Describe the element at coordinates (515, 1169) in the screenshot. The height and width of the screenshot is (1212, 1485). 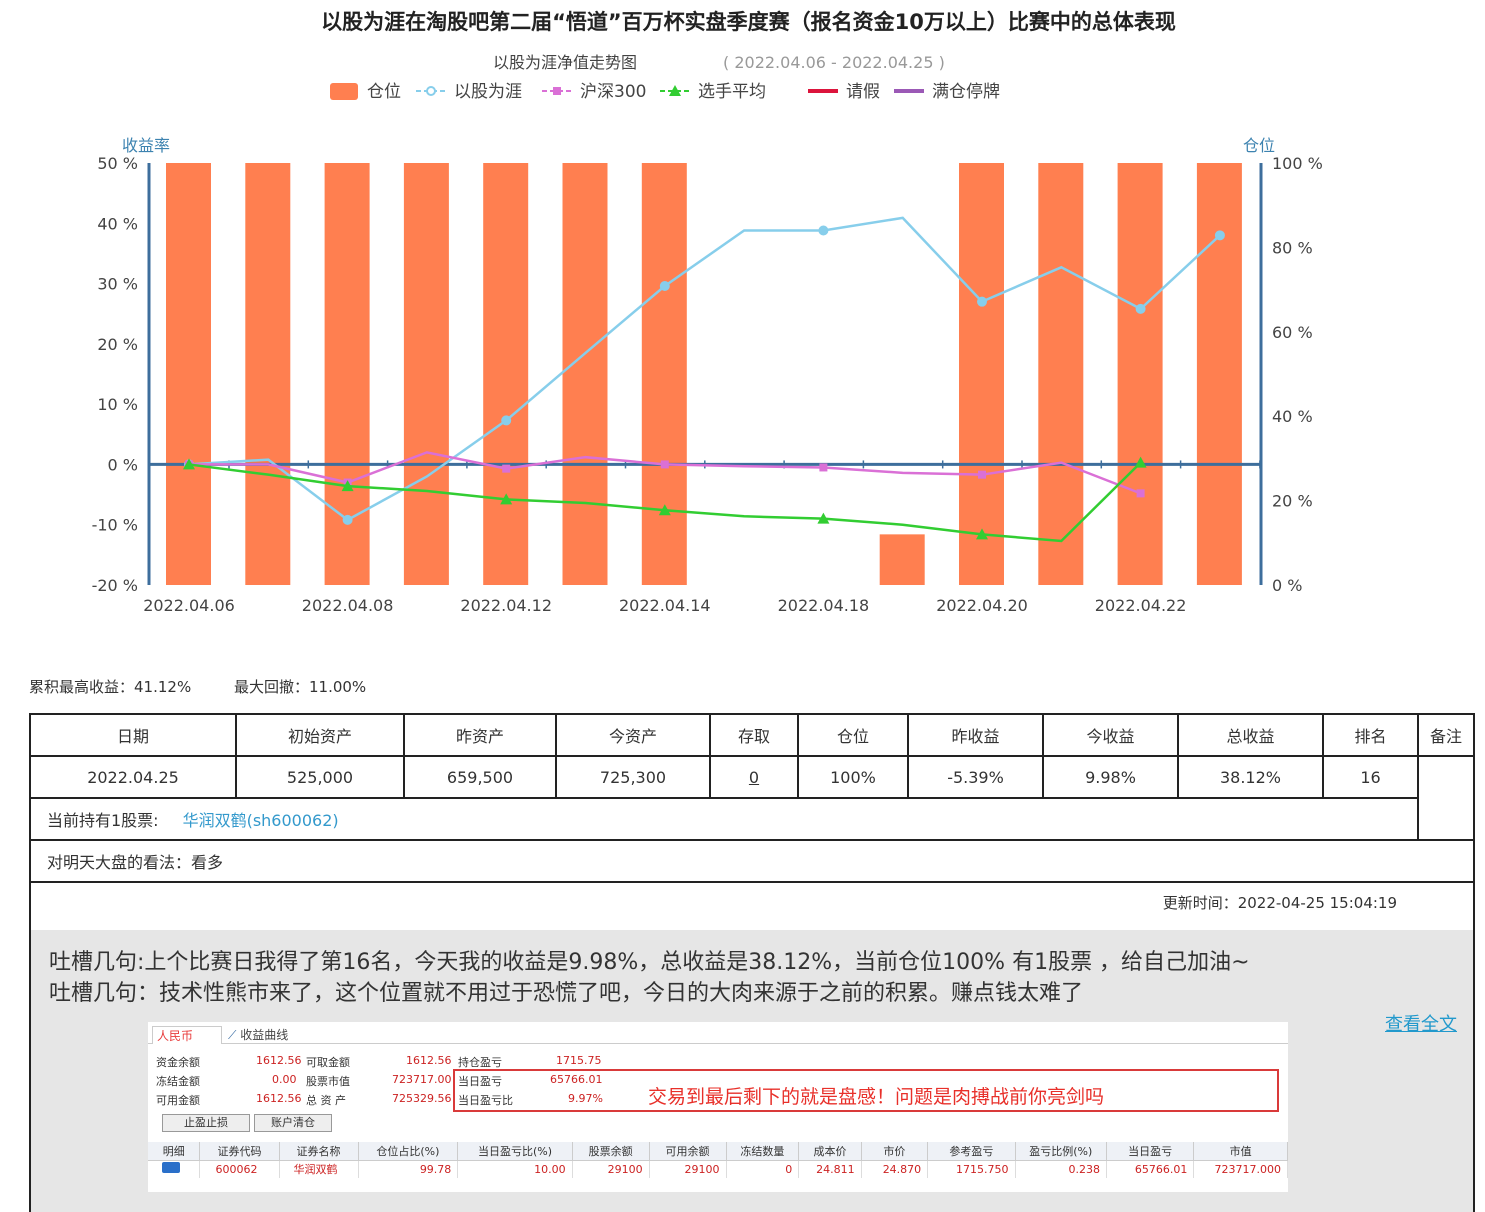
I see `holdings-cell: 10.00` at that location.